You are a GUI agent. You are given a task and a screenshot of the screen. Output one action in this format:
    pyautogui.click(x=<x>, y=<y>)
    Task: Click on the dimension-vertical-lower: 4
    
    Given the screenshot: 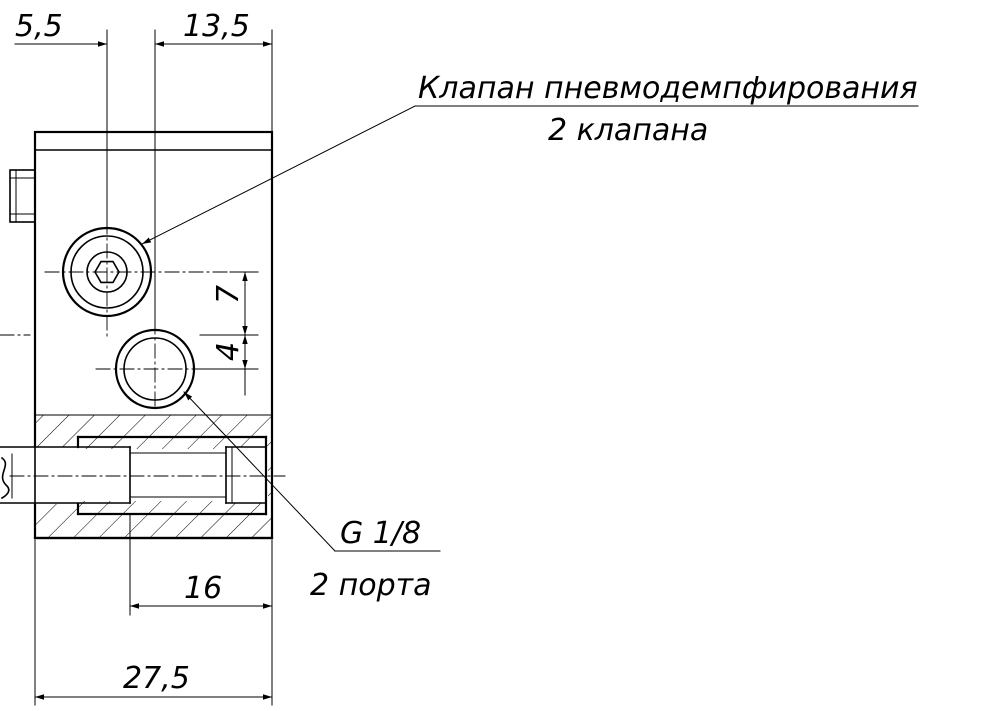 What is the action you would take?
    pyautogui.click(x=228, y=351)
    